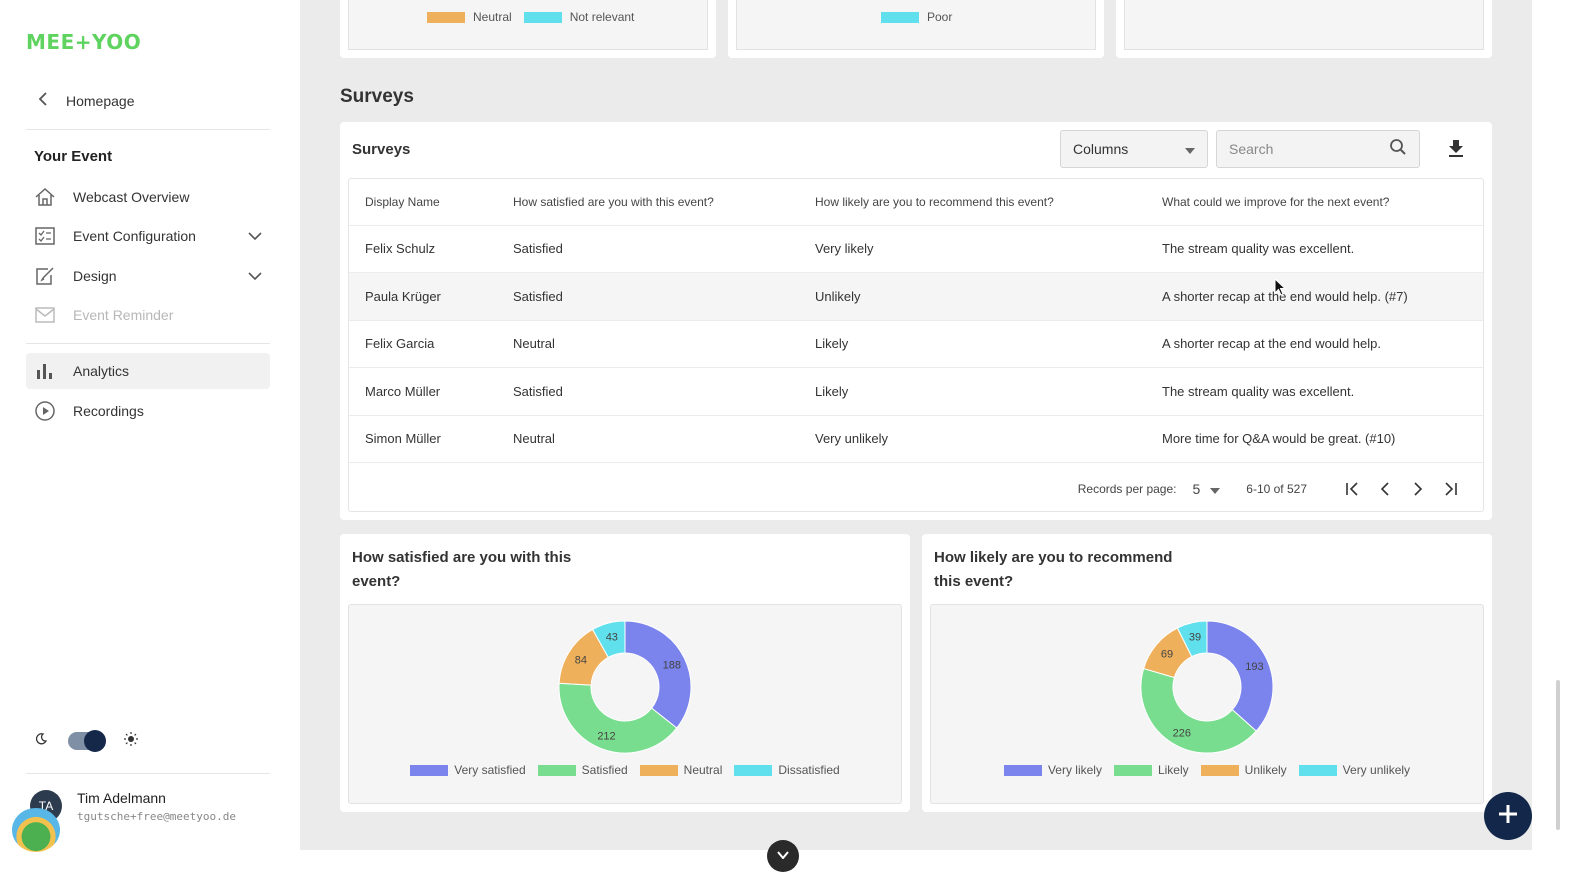  What do you see at coordinates (1240, 676) in the screenshot?
I see `donut-slice-very-likely` at bounding box center [1240, 676].